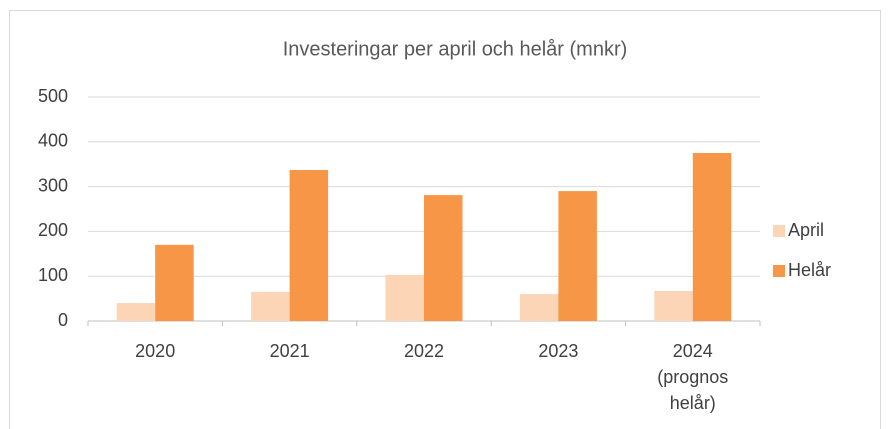 The height and width of the screenshot is (429, 891). I want to click on y-tick-label: 200, so click(53, 230).